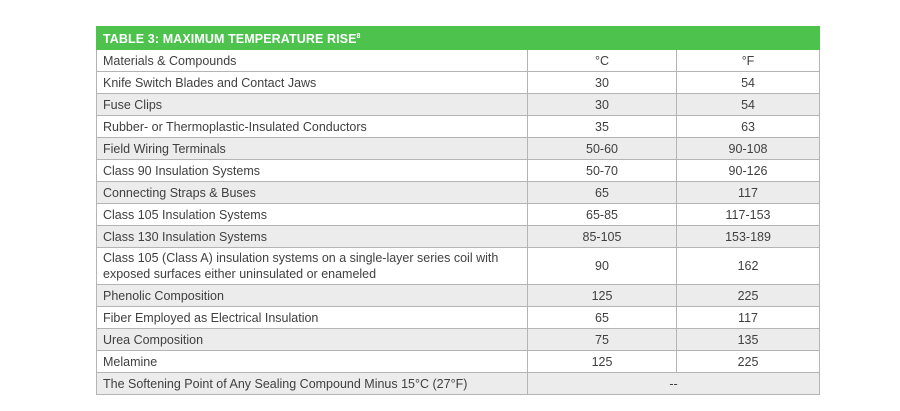 The height and width of the screenshot is (411, 900). I want to click on row-celsius: 50-70, so click(602, 170).